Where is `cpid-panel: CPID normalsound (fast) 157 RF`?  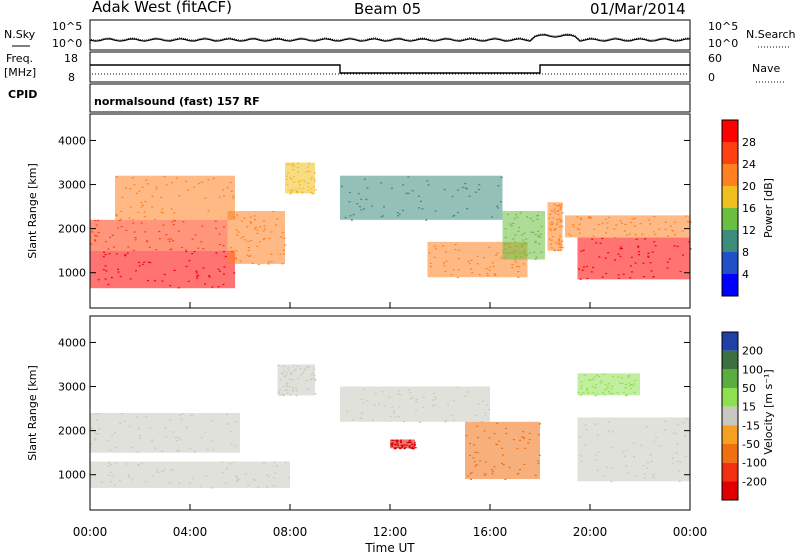 cpid-panel: CPID normalsound (fast) 157 RF is located at coordinates (349, 98).